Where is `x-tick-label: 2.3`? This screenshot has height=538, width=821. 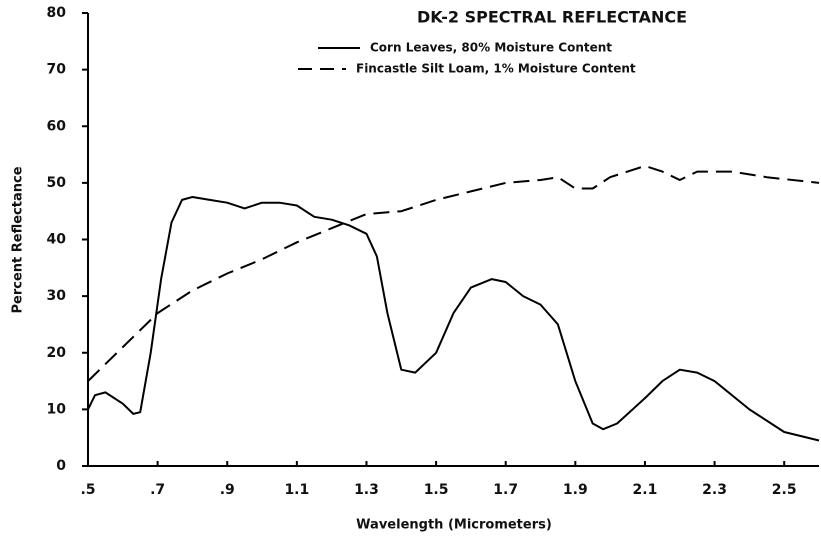 x-tick-label: 2.3 is located at coordinates (714, 490).